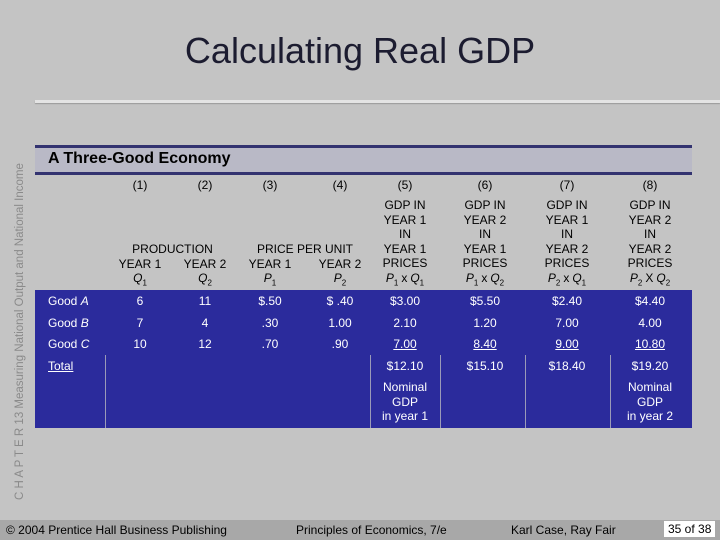 This screenshot has height=540, width=720. Describe the element at coordinates (340, 322) in the screenshot. I see `table-cell: 1.00` at that location.